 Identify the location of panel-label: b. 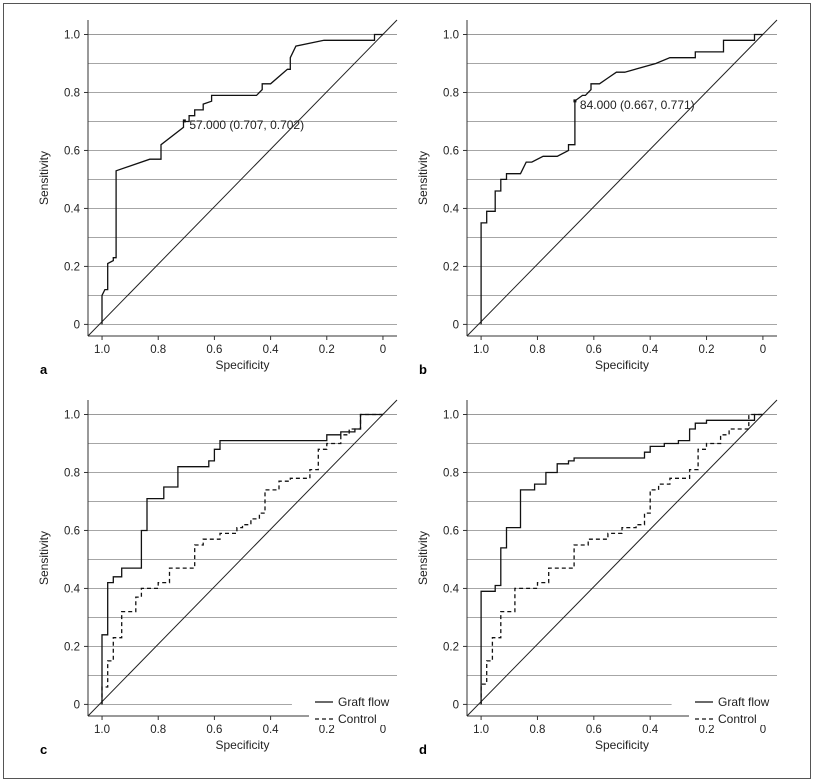
(423, 369).